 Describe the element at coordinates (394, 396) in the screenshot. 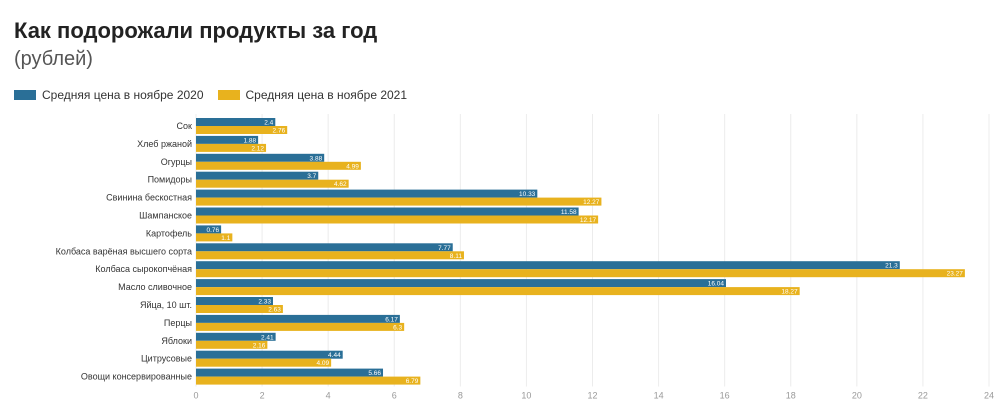

I see `x-tick-label: 6` at that location.